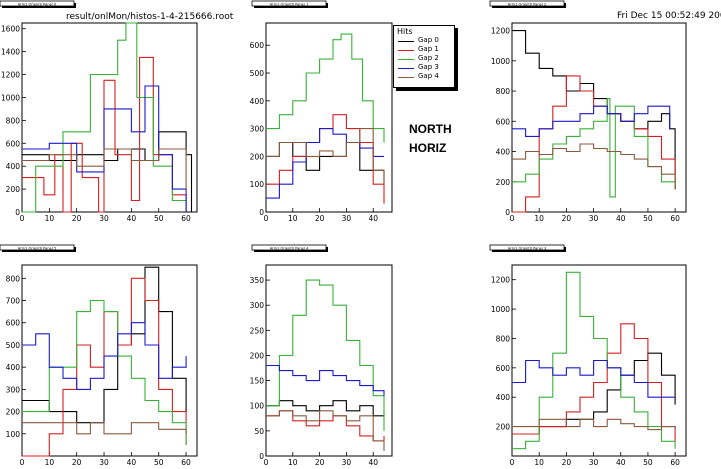 This screenshot has height=469, width=721. I want to click on panel-title: Arm1 Orient0 Panel 5, so click(37, 248).